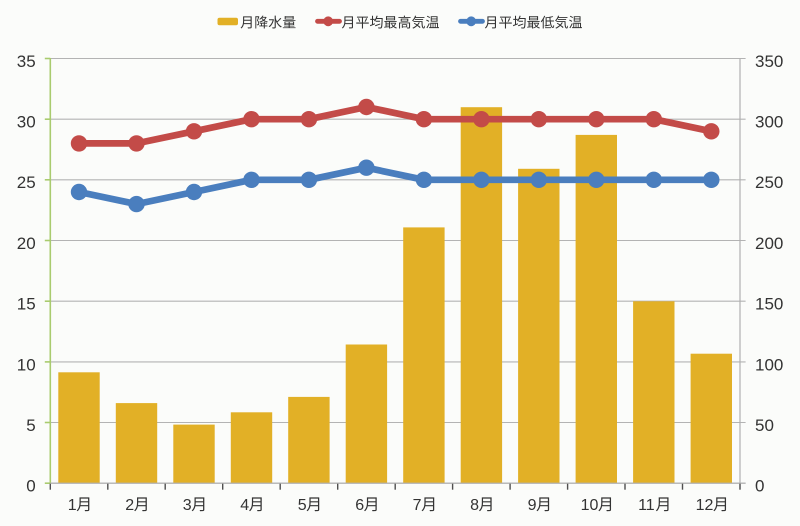 Image resolution: width=800 pixels, height=526 pixels. Describe the element at coordinates (705, 505) in the screenshot. I see `svg-text: 12` at that location.